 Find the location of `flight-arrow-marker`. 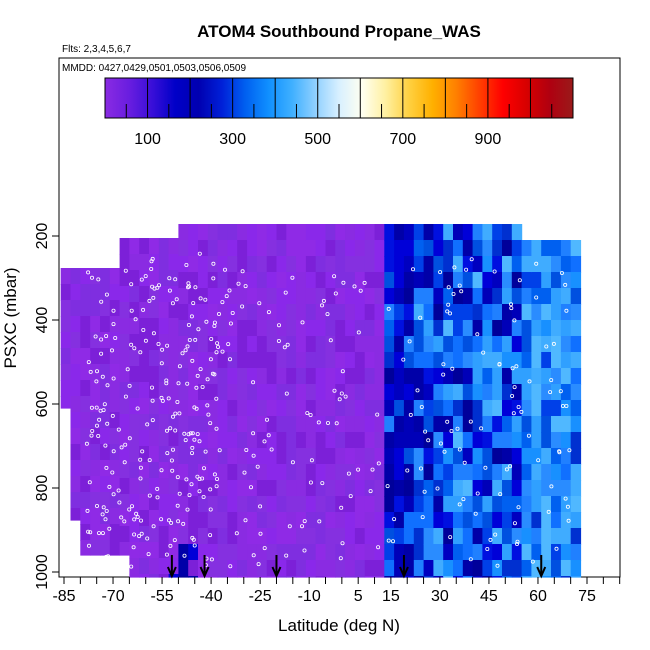

flight-arrow-marker is located at coordinates (204, 567).